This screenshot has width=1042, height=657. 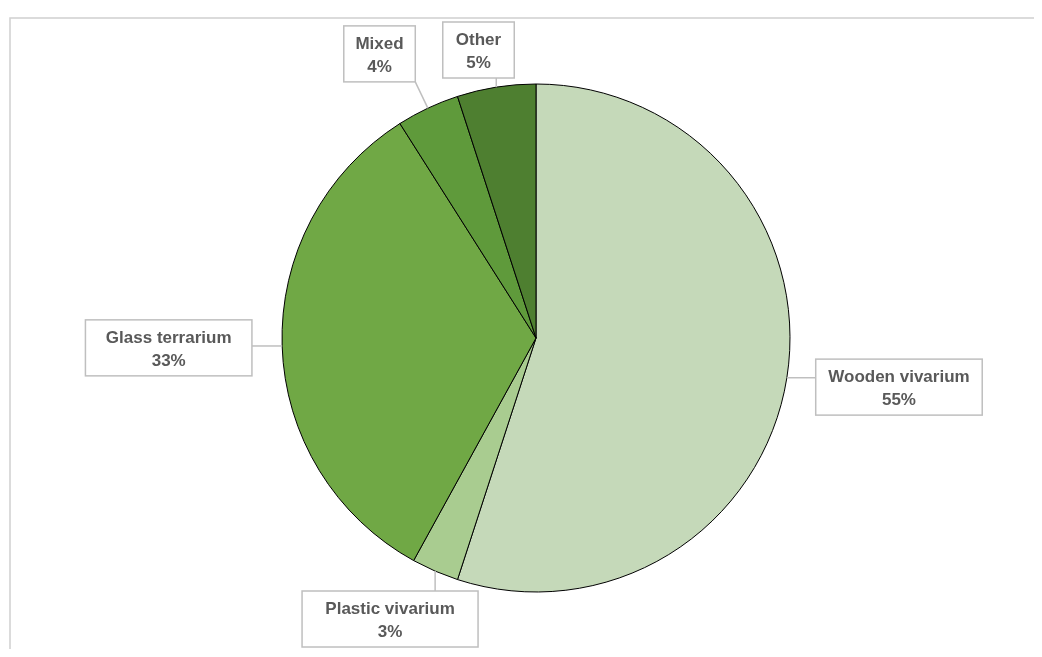 I want to click on data-label: 33%, so click(x=168, y=360).